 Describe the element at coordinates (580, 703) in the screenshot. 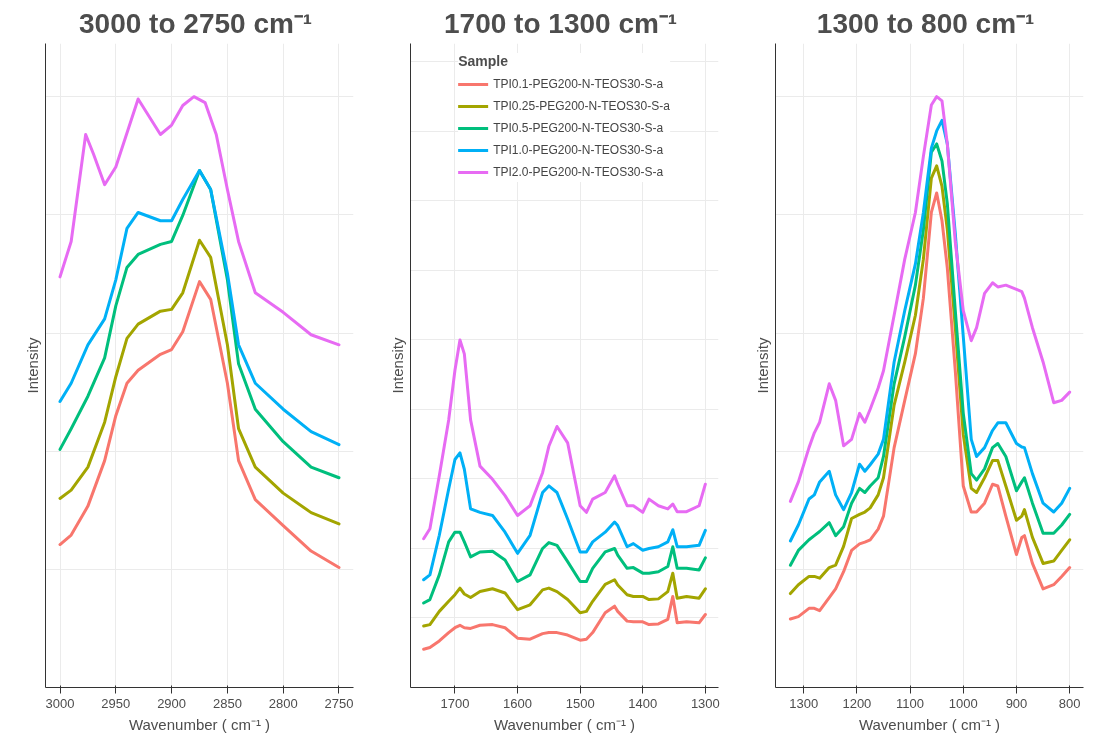

I see `x-tick-label: 1500` at that location.